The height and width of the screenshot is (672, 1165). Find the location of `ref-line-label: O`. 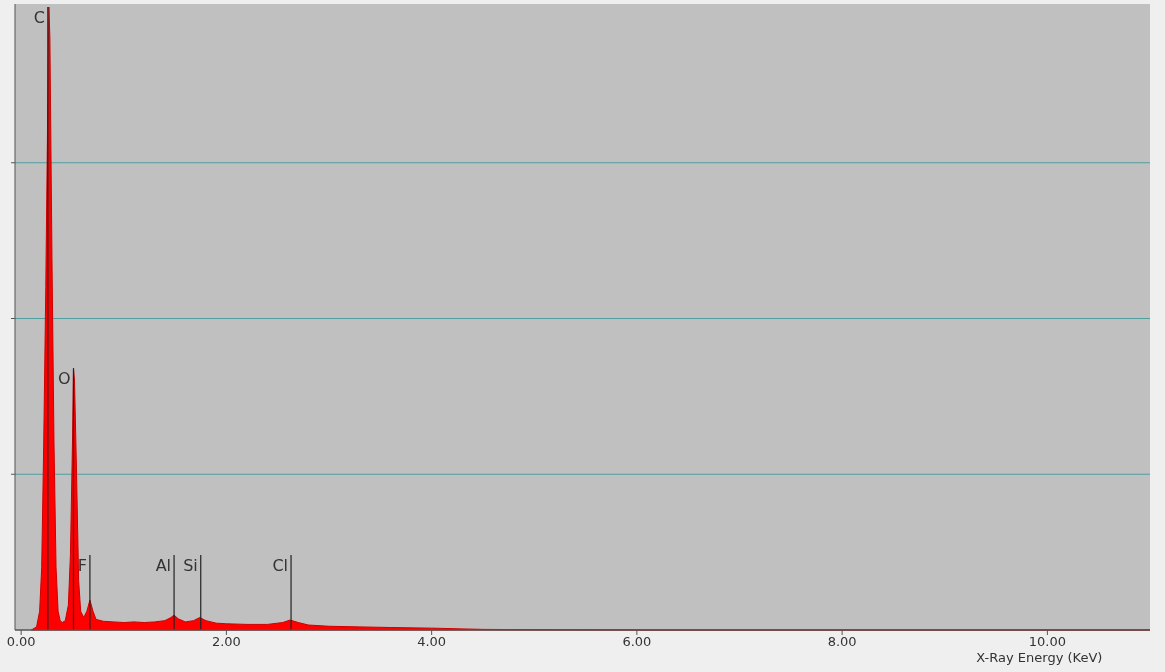

ref-line-label: O is located at coordinates (64, 379).